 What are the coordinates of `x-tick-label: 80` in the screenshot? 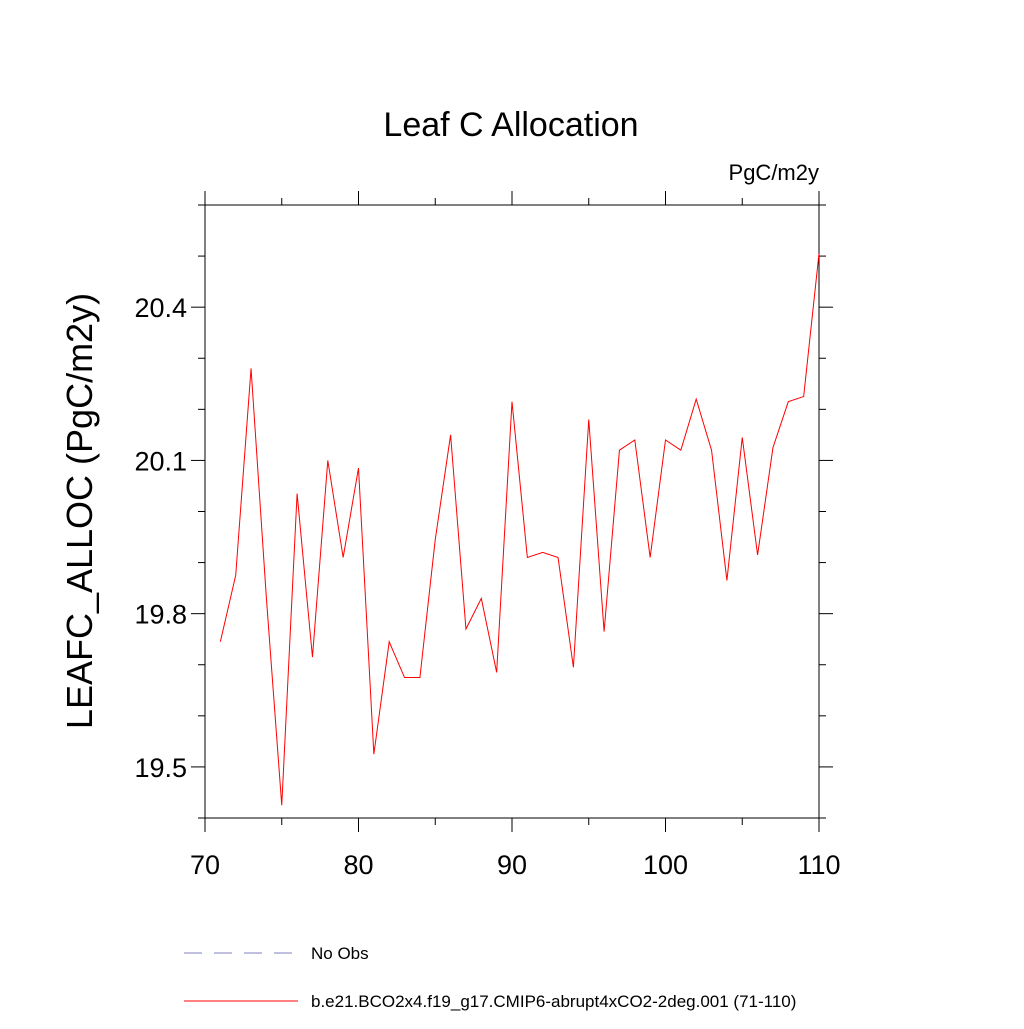 It's located at (358, 865).